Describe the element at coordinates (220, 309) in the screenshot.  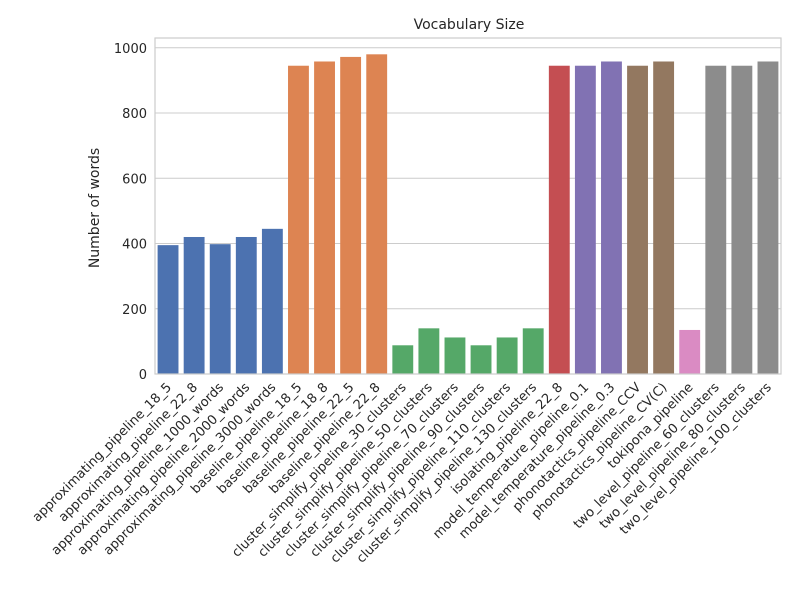
I see `bar-approximating-pipeline-1000-words` at that location.